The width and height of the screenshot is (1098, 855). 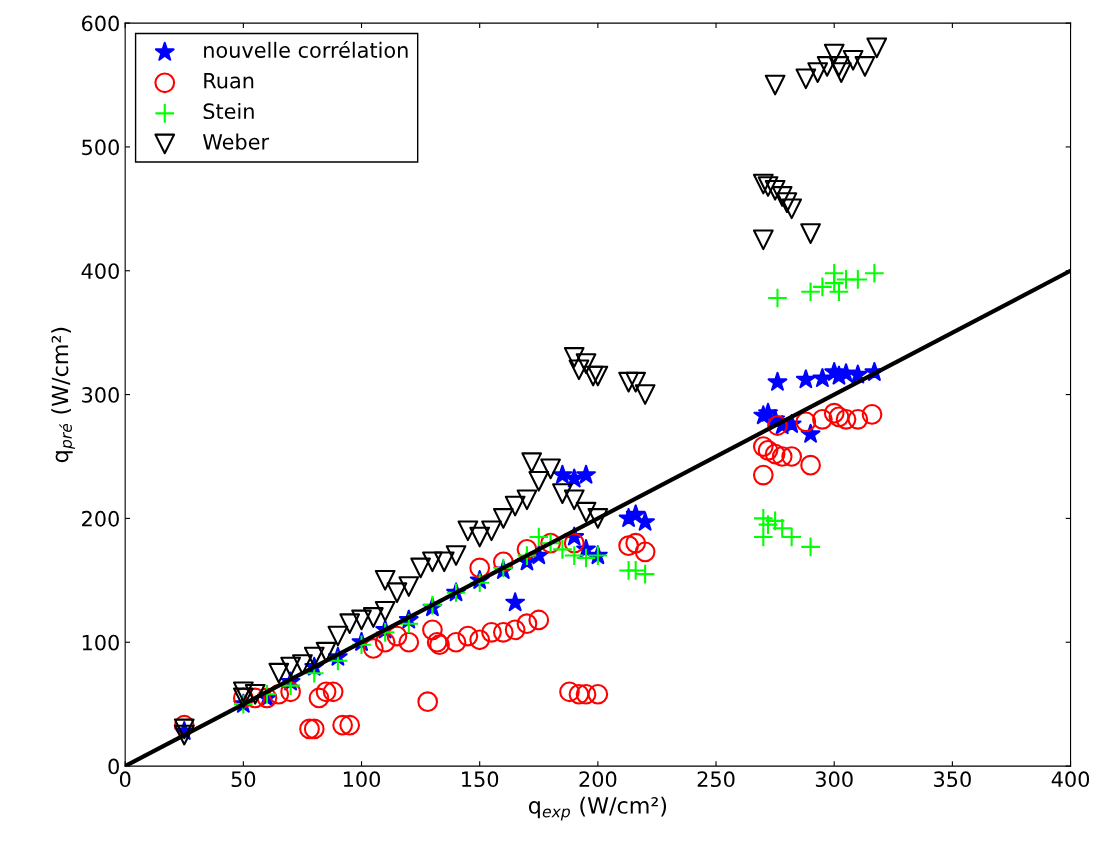 What do you see at coordinates (229, 81) in the screenshot?
I see `legend-label: Ruan` at bounding box center [229, 81].